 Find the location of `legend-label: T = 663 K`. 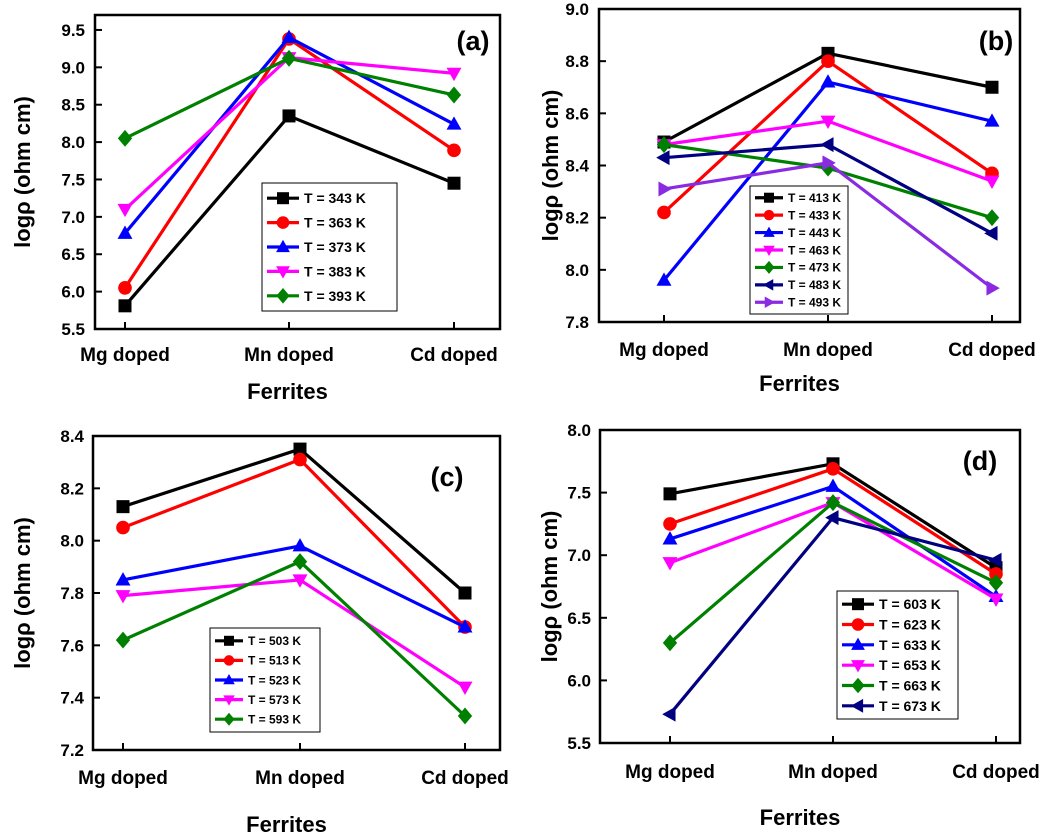

legend-label: T = 663 K is located at coordinates (910, 686).